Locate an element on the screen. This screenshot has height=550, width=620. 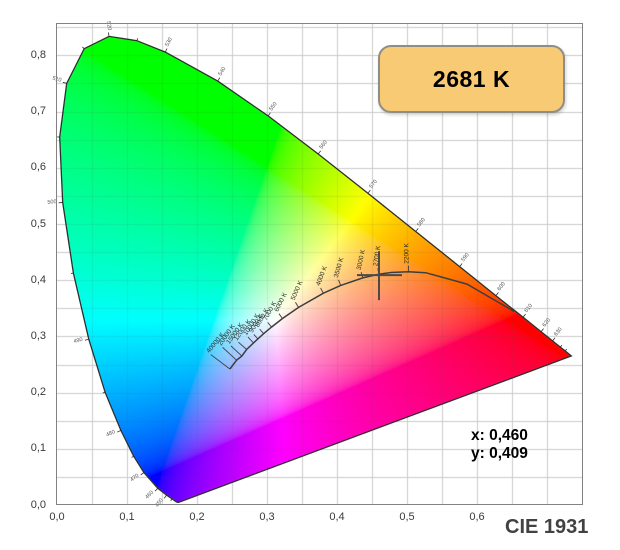
y-tick-label: 0,2 is located at coordinates (38, 392).